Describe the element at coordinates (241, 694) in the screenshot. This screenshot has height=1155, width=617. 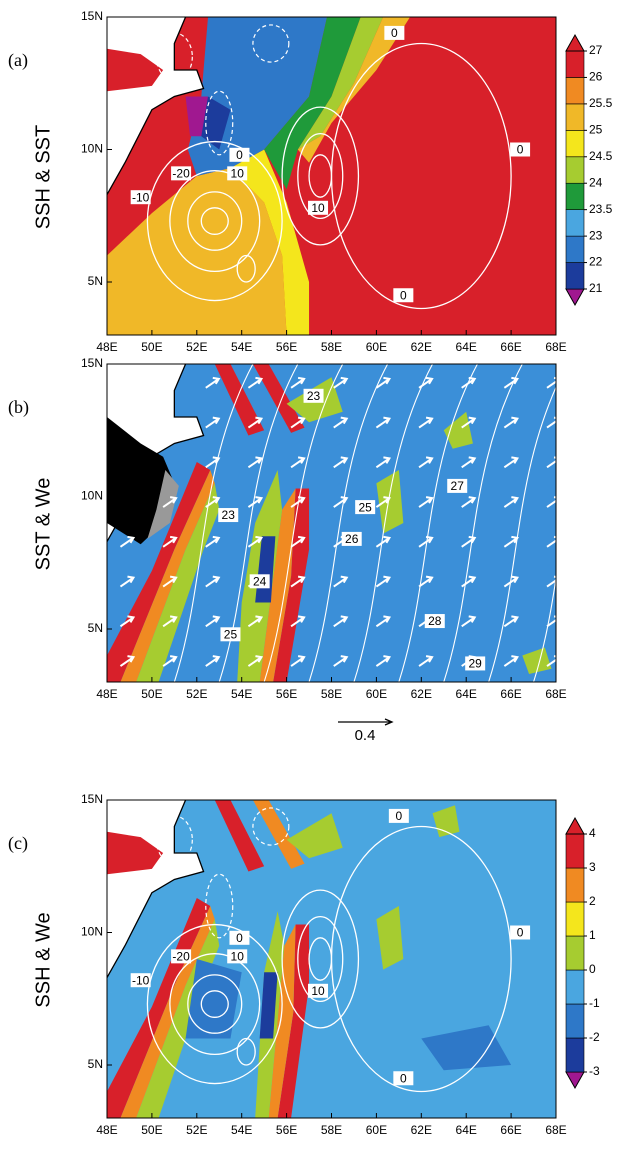
I see `x-tick-label: 54E` at that location.